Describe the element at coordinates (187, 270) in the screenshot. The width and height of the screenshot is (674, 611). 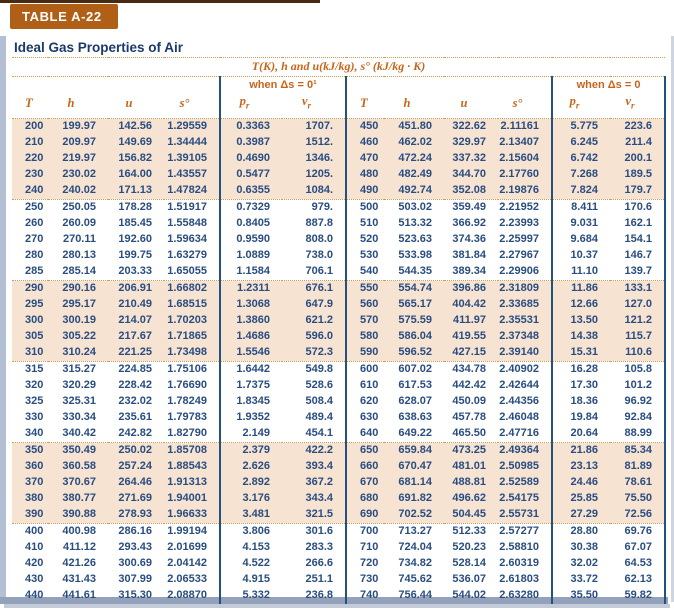
I see `table-cell: 1.65055` at that location.